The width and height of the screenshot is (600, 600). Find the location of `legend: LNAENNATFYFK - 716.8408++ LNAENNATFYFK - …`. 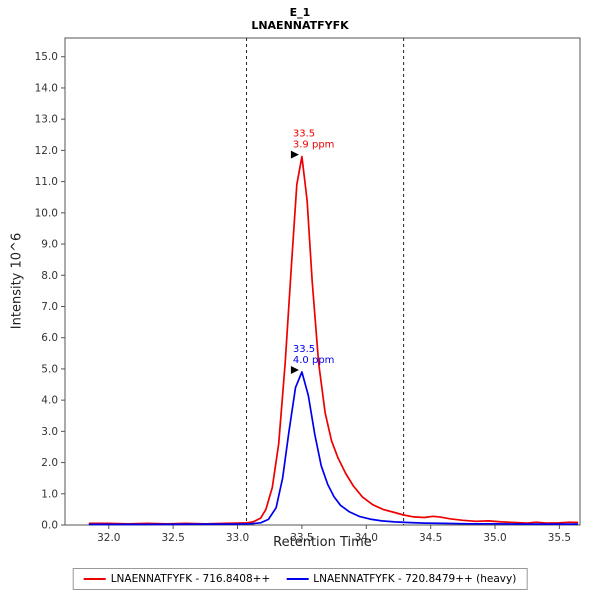

legend: LNAENNATFYFK - 716.8408++ LNAENNATFYFK - … is located at coordinates (300, 579).